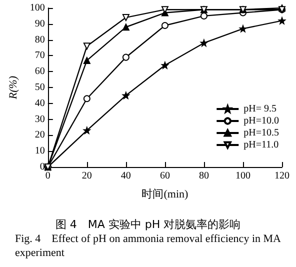 The image size is (296, 267). I want to click on x-tick-label: 80, so click(203, 176).